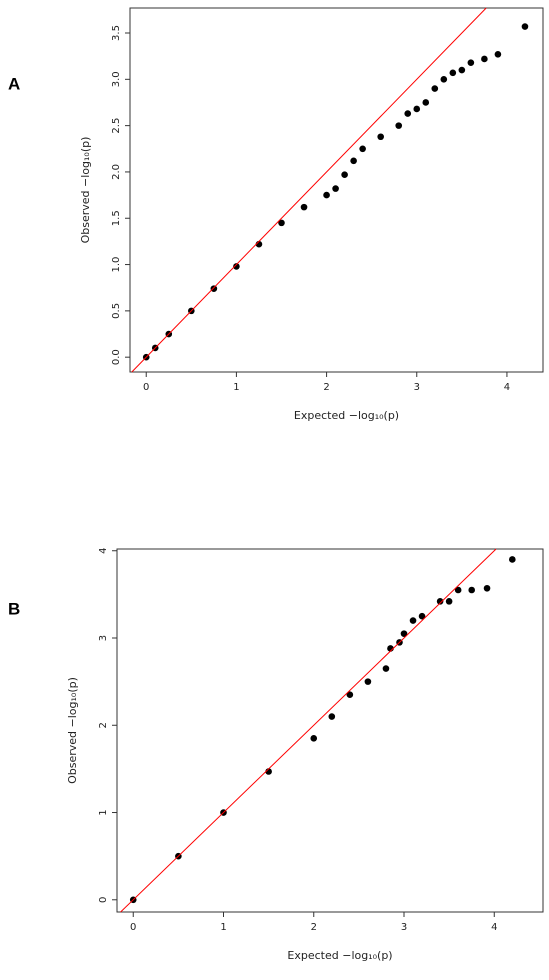  What do you see at coordinates (103, 812) in the screenshot?
I see `y-tick-label: 1` at bounding box center [103, 812].